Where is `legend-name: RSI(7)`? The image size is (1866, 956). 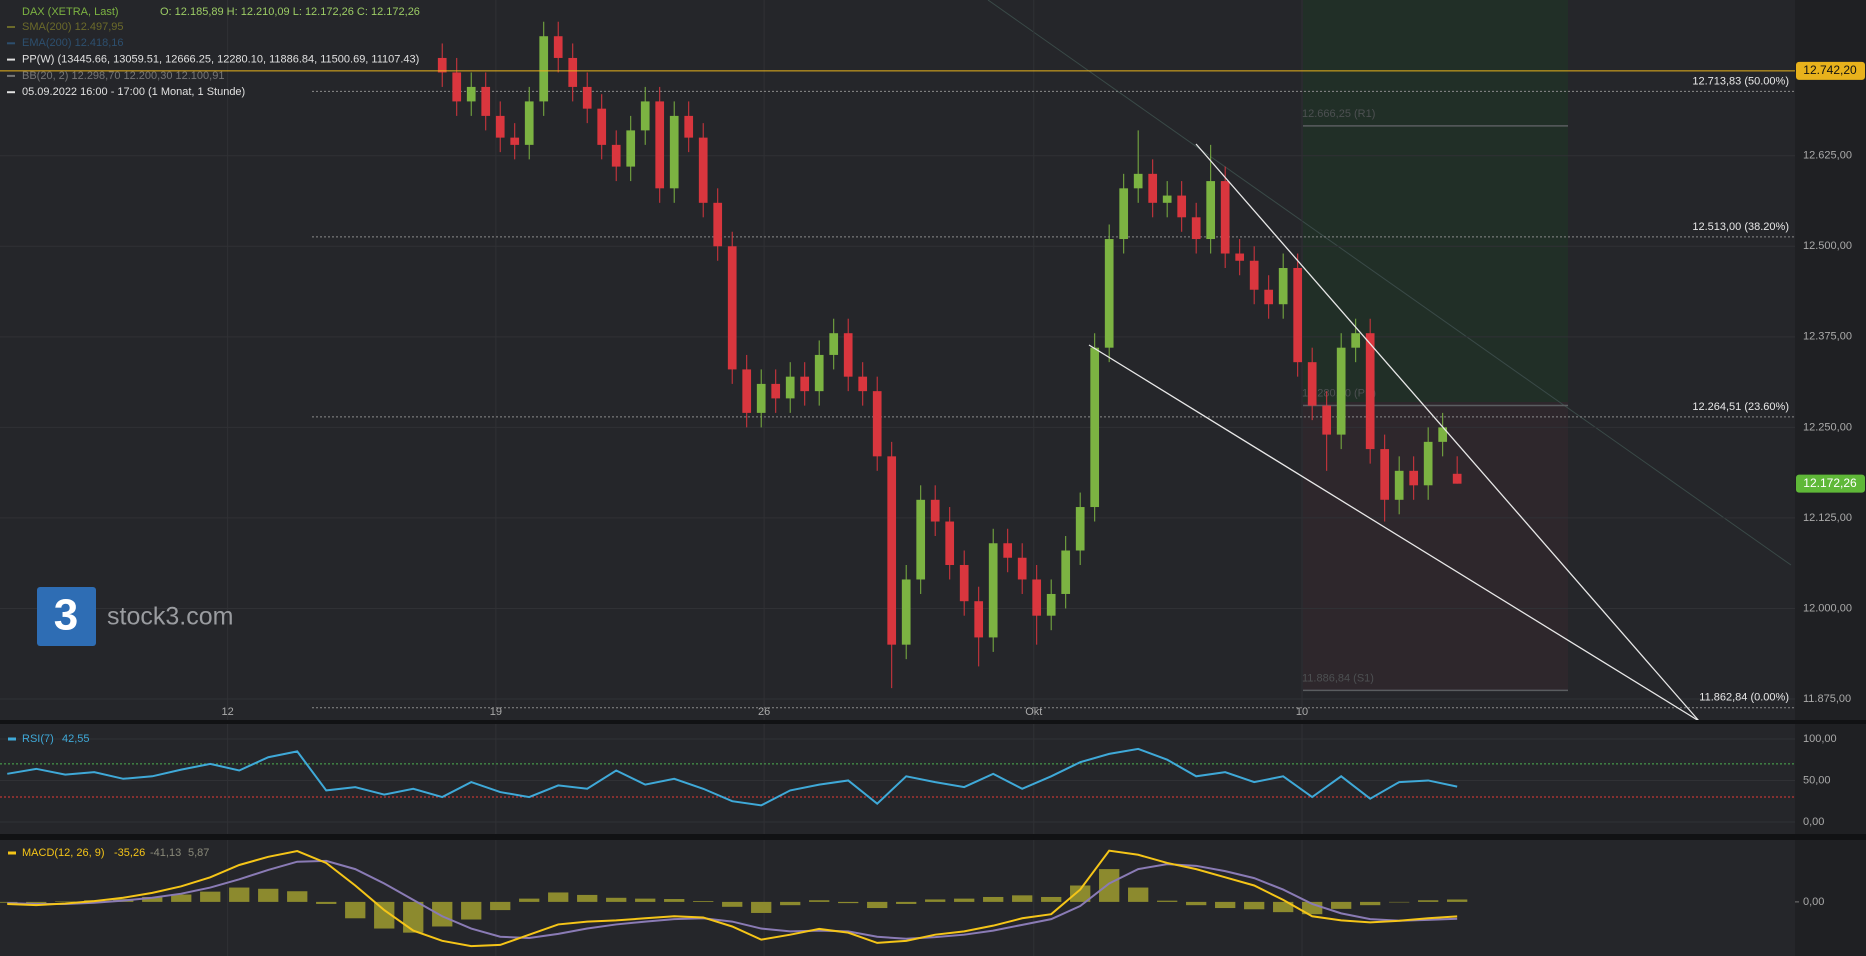
legend-name: RSI(7) is located at coordinates (38, 739).